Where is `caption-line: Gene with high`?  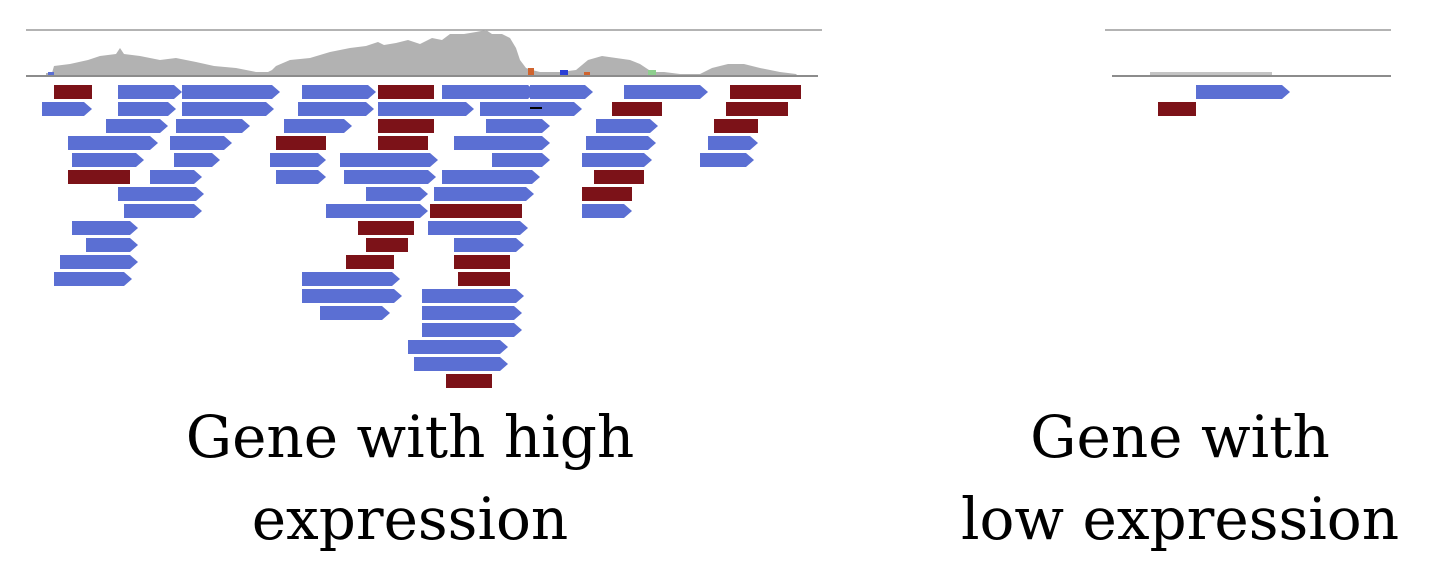 caption-line: Gene with high is located at coordinates (410, 437).